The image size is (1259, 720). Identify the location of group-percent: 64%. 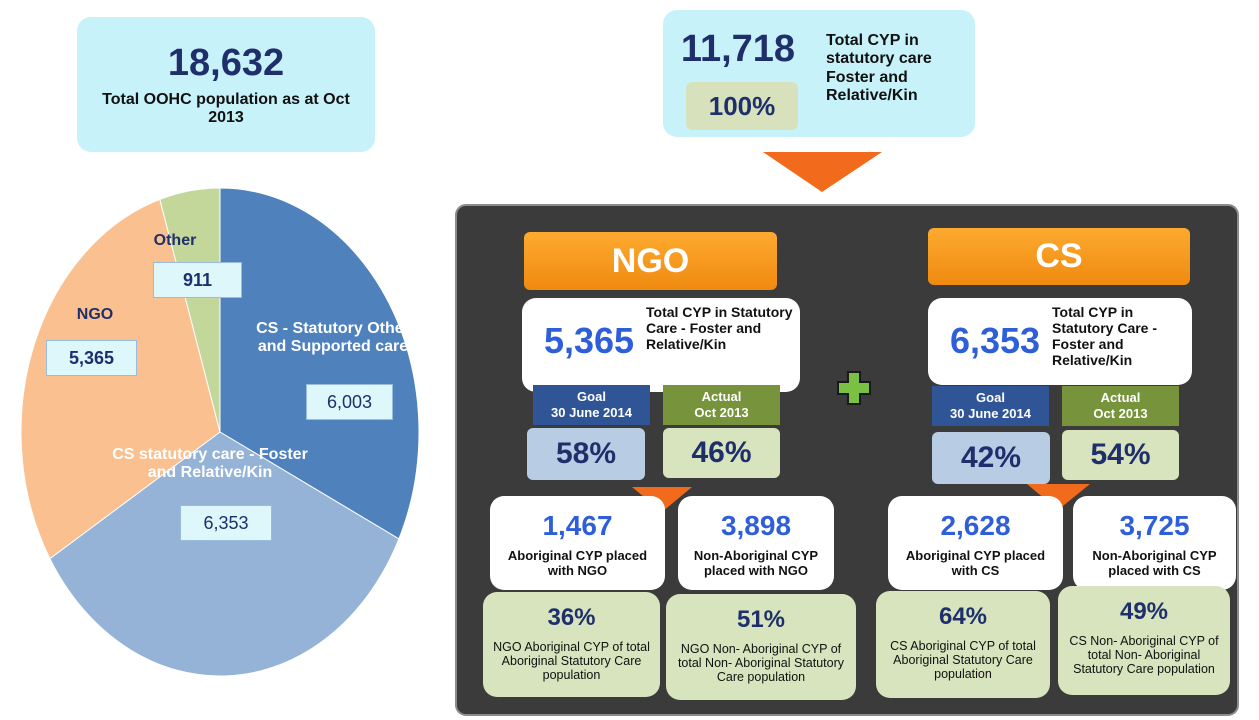
(963, 616).